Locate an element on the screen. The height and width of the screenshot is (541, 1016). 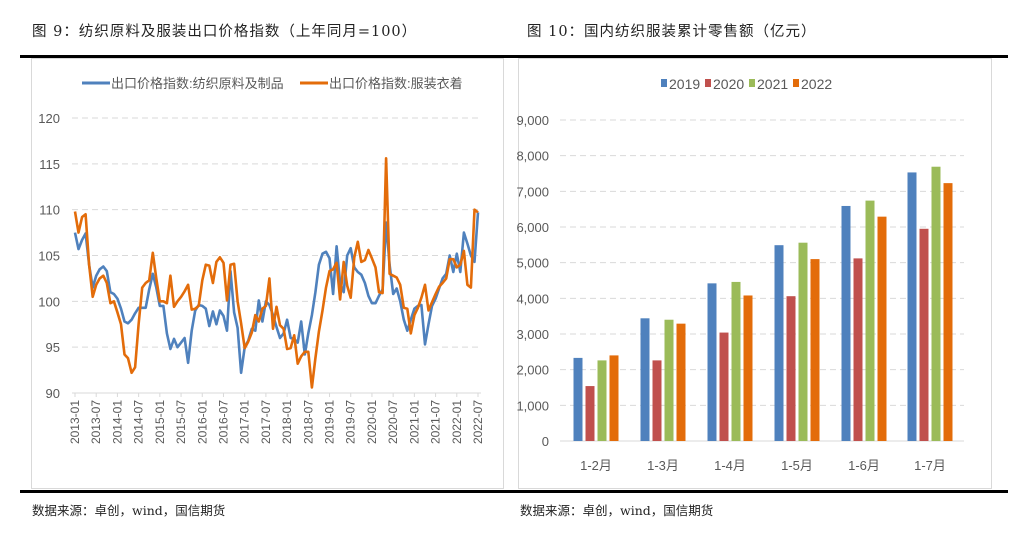
x-tick-label: 2013-07 is located at coordinates (96, 422).